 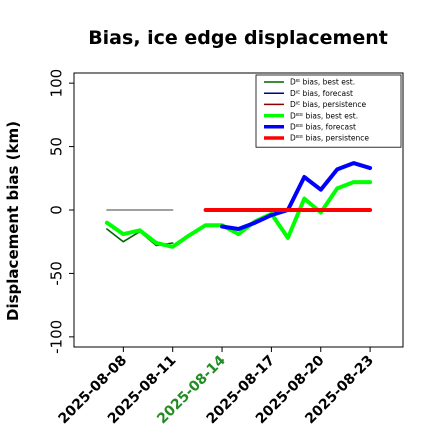 I want to click on legend-label: Dᴵᴱᴱ bias, persistence, so click(x=329, y=138).